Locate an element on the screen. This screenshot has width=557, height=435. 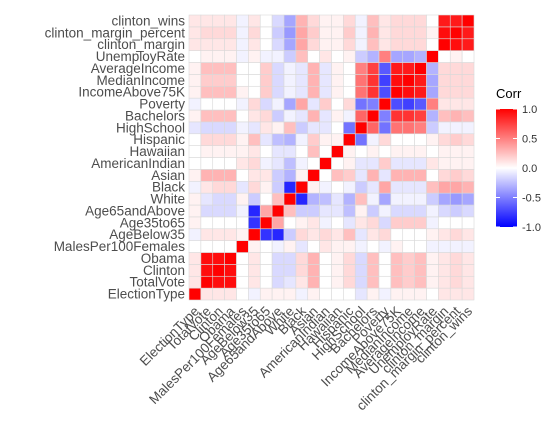
y-tick-label: MalesPer100Females is located at coordinates (120, 246).